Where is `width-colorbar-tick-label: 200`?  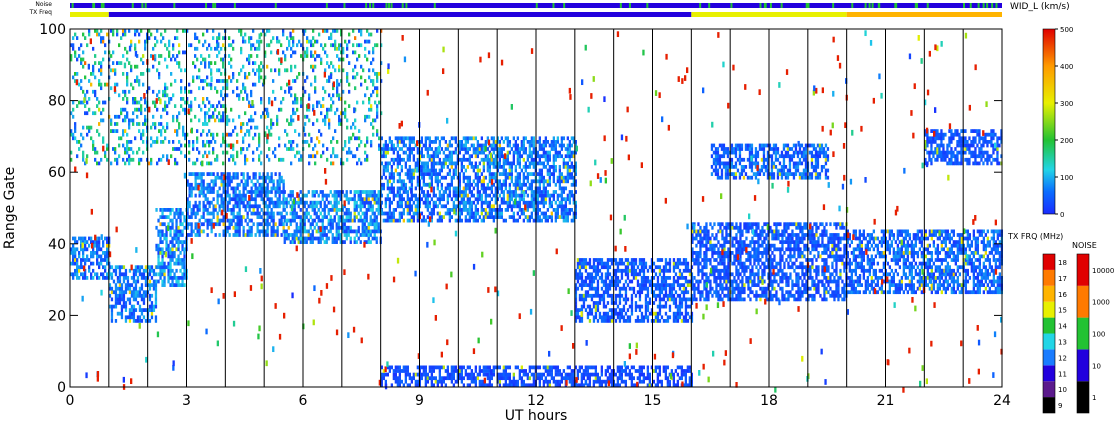
width-colorbar-tick-label: 200 is located at coordinates (1066, 141).